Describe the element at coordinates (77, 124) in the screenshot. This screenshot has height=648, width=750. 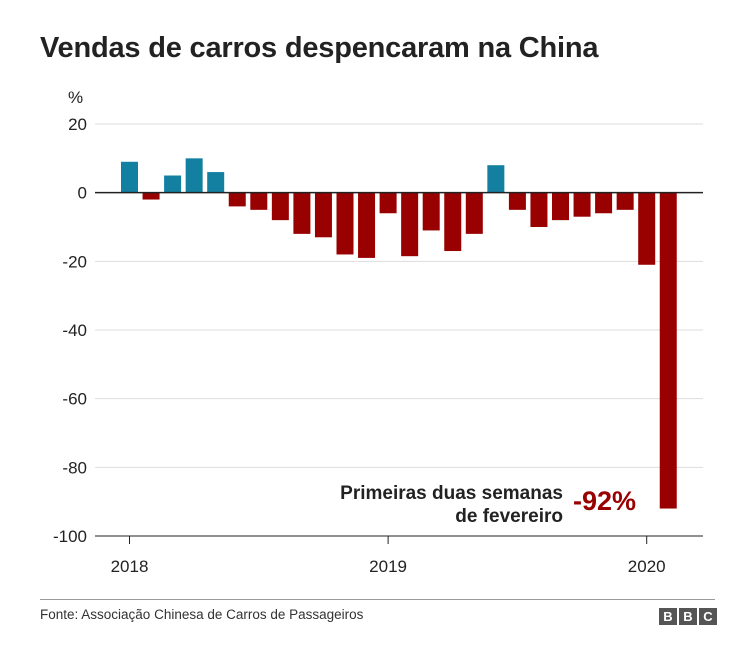
I see `y-tick-label: 20` at that location.